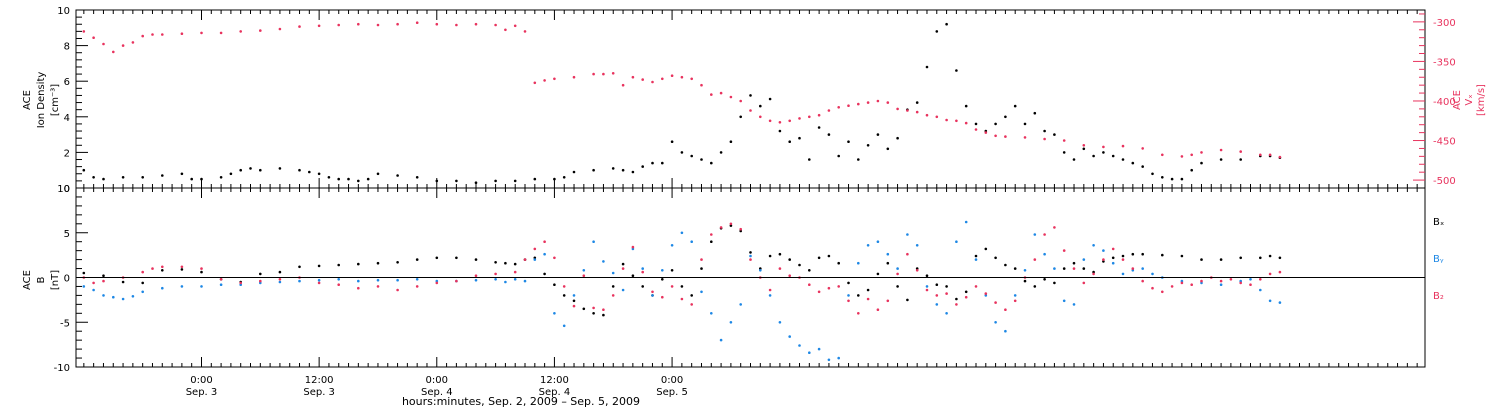  Describe the element at coordinates (67, 234) in the screenshot. I see `field-tick-label: 5` at that location.